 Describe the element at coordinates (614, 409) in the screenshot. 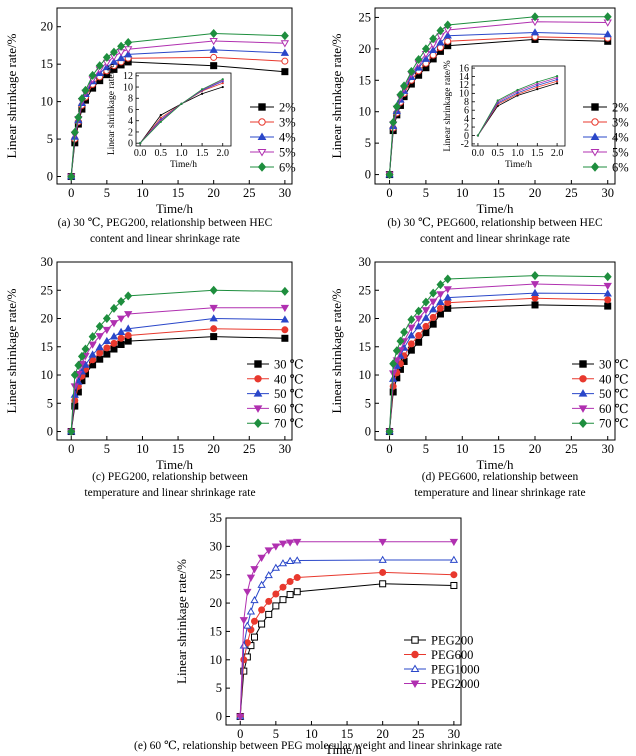

I see `legend-label: 60 ℃` at that location.